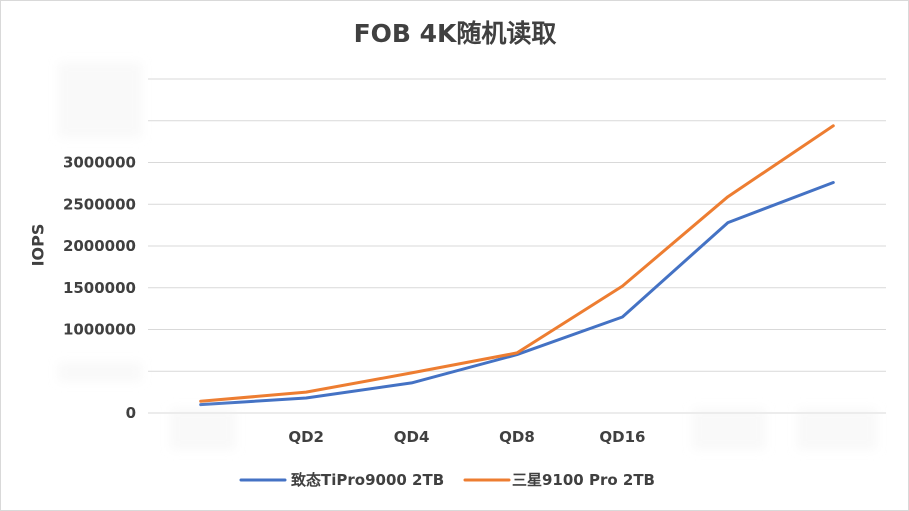 The image size is (909, 511). Describe the element at coordinates (517, 437) in the screenshot. I see `x-tick-label: QD8` at that location.